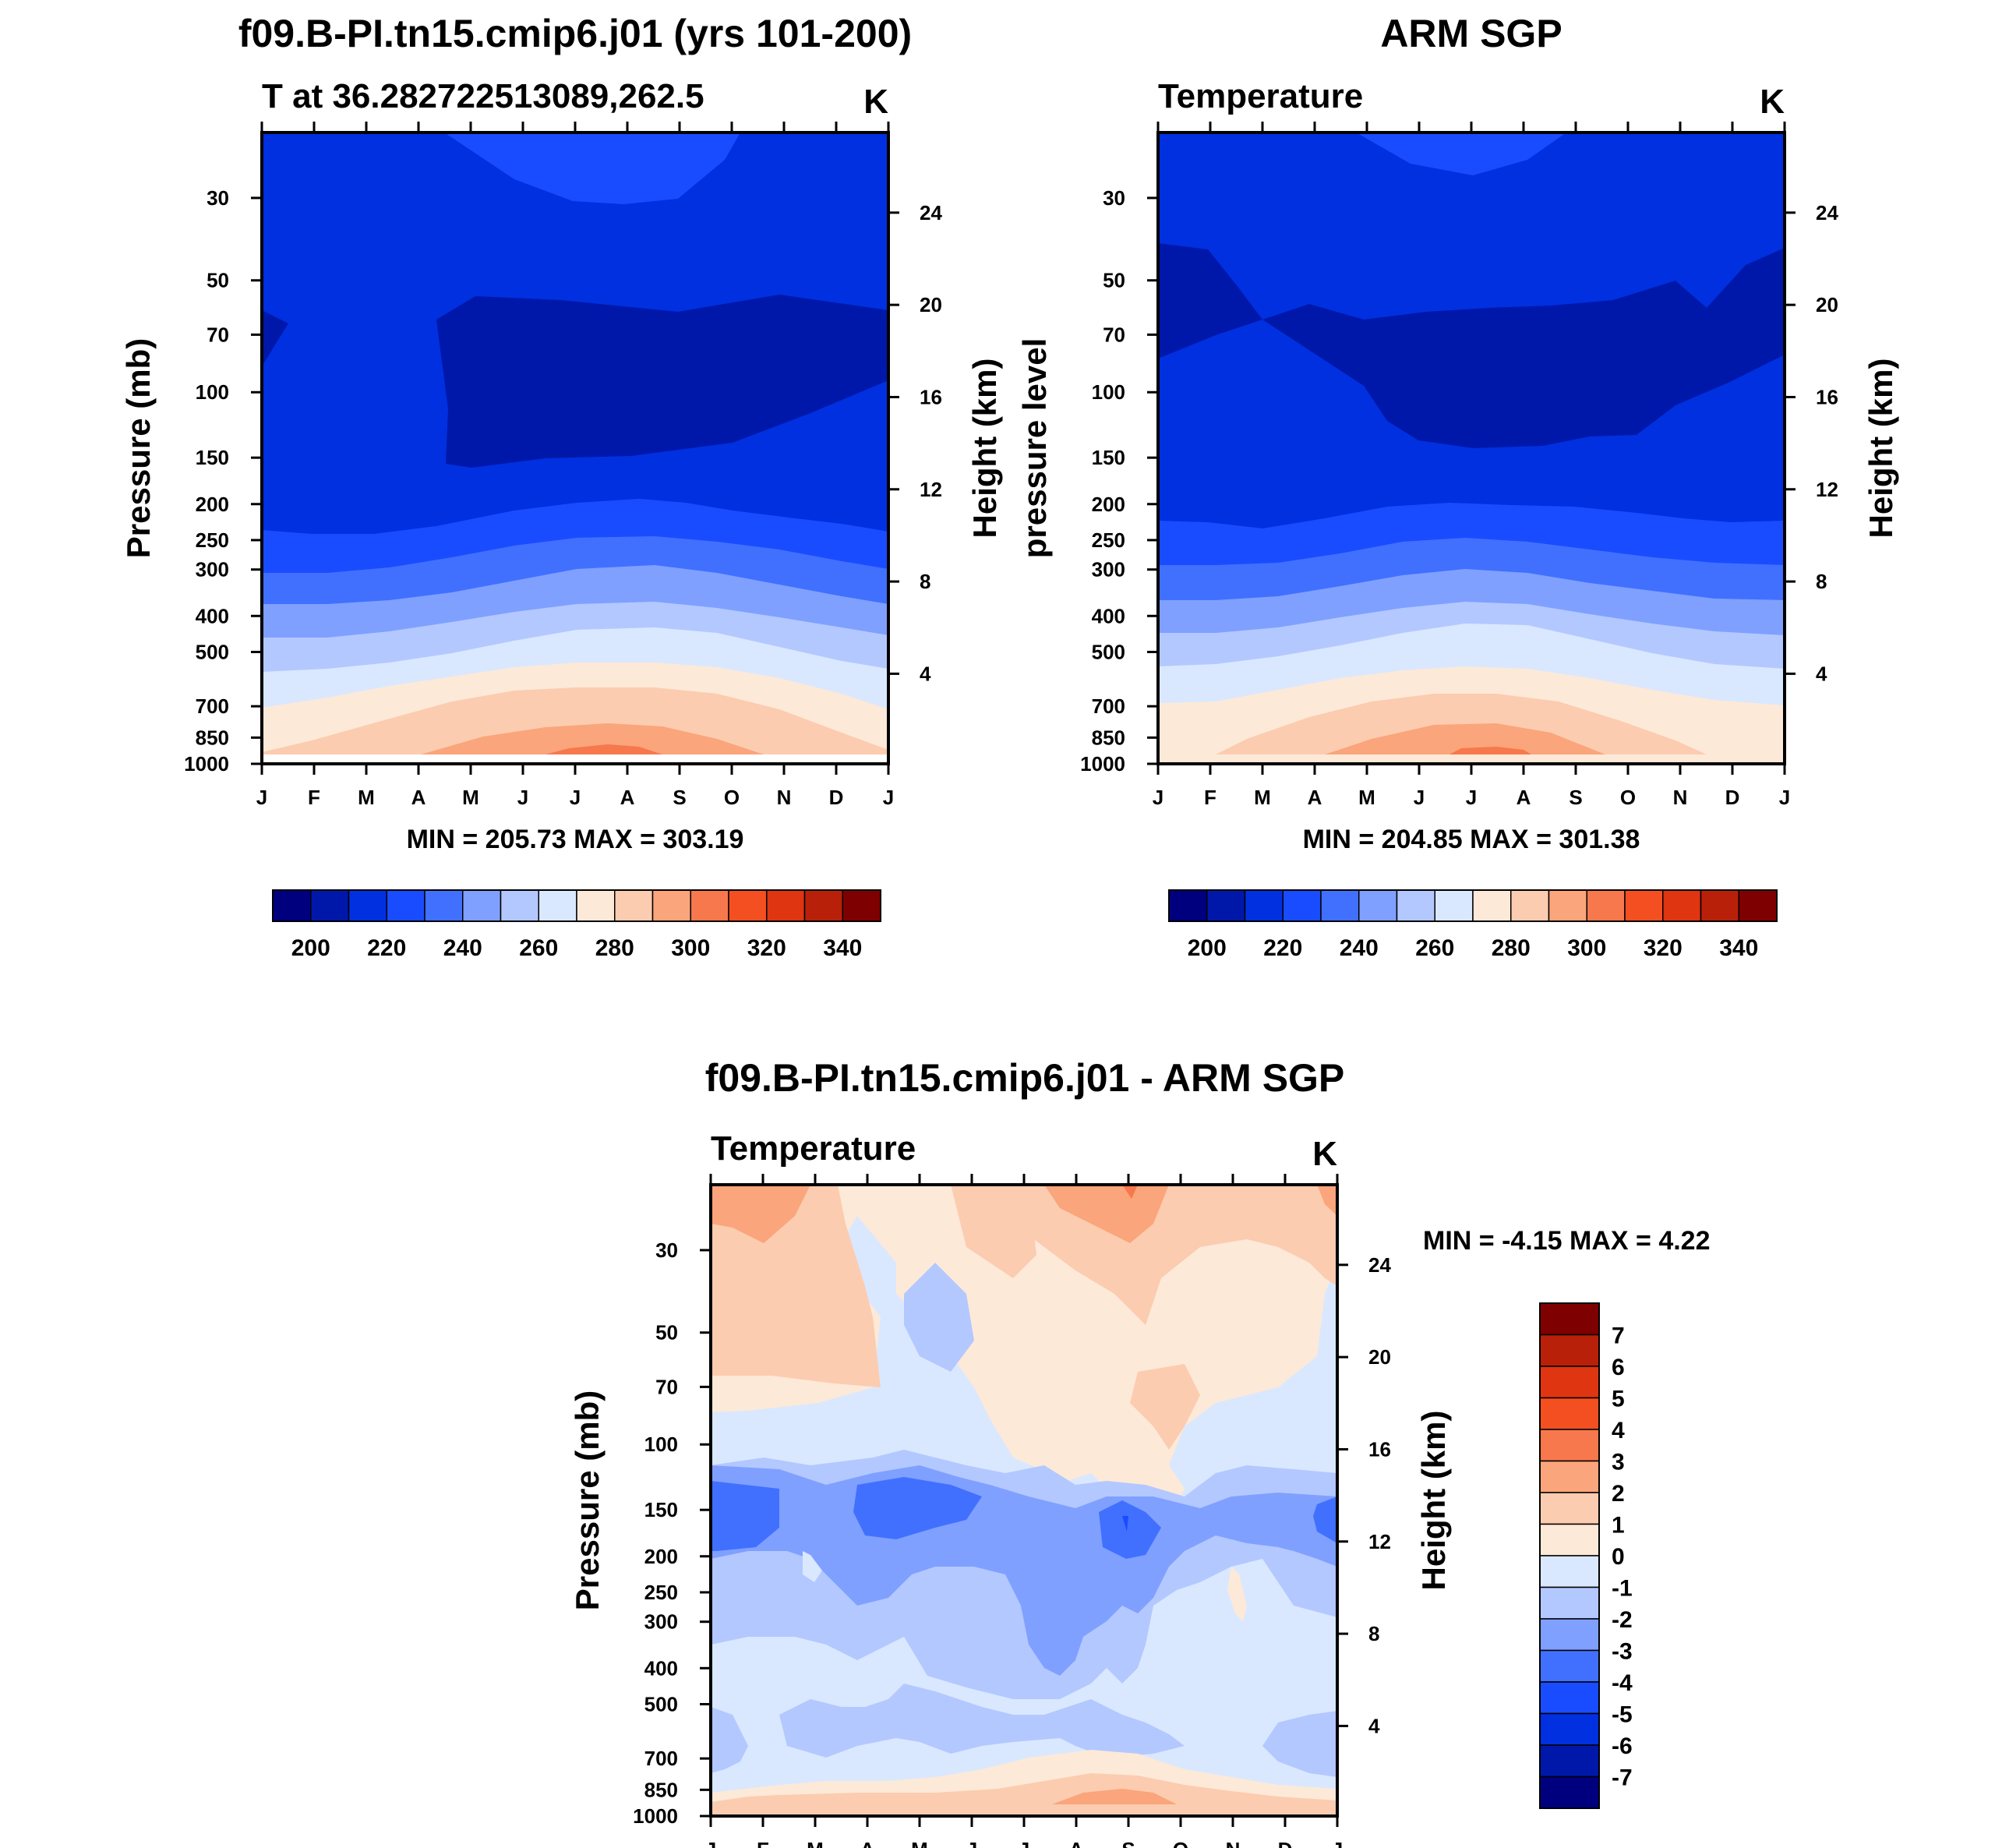 The height and width of the screenshot is (1848, 1995). I want to click on colorbar-label: -2, so click(1622, 1620).